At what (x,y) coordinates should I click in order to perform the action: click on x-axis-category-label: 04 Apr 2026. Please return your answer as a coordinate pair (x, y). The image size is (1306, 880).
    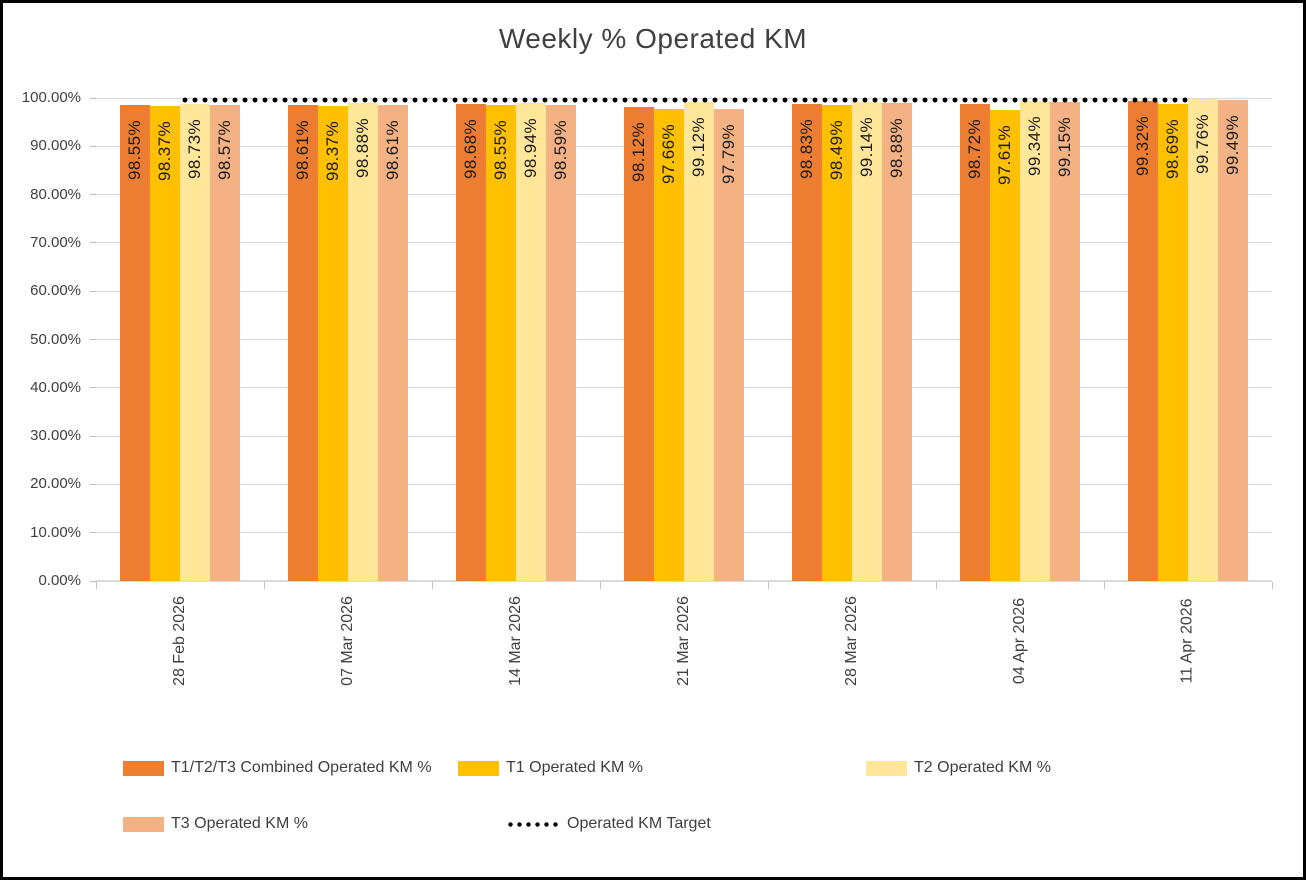
    Looking at the image, I should click on (1020, 641).